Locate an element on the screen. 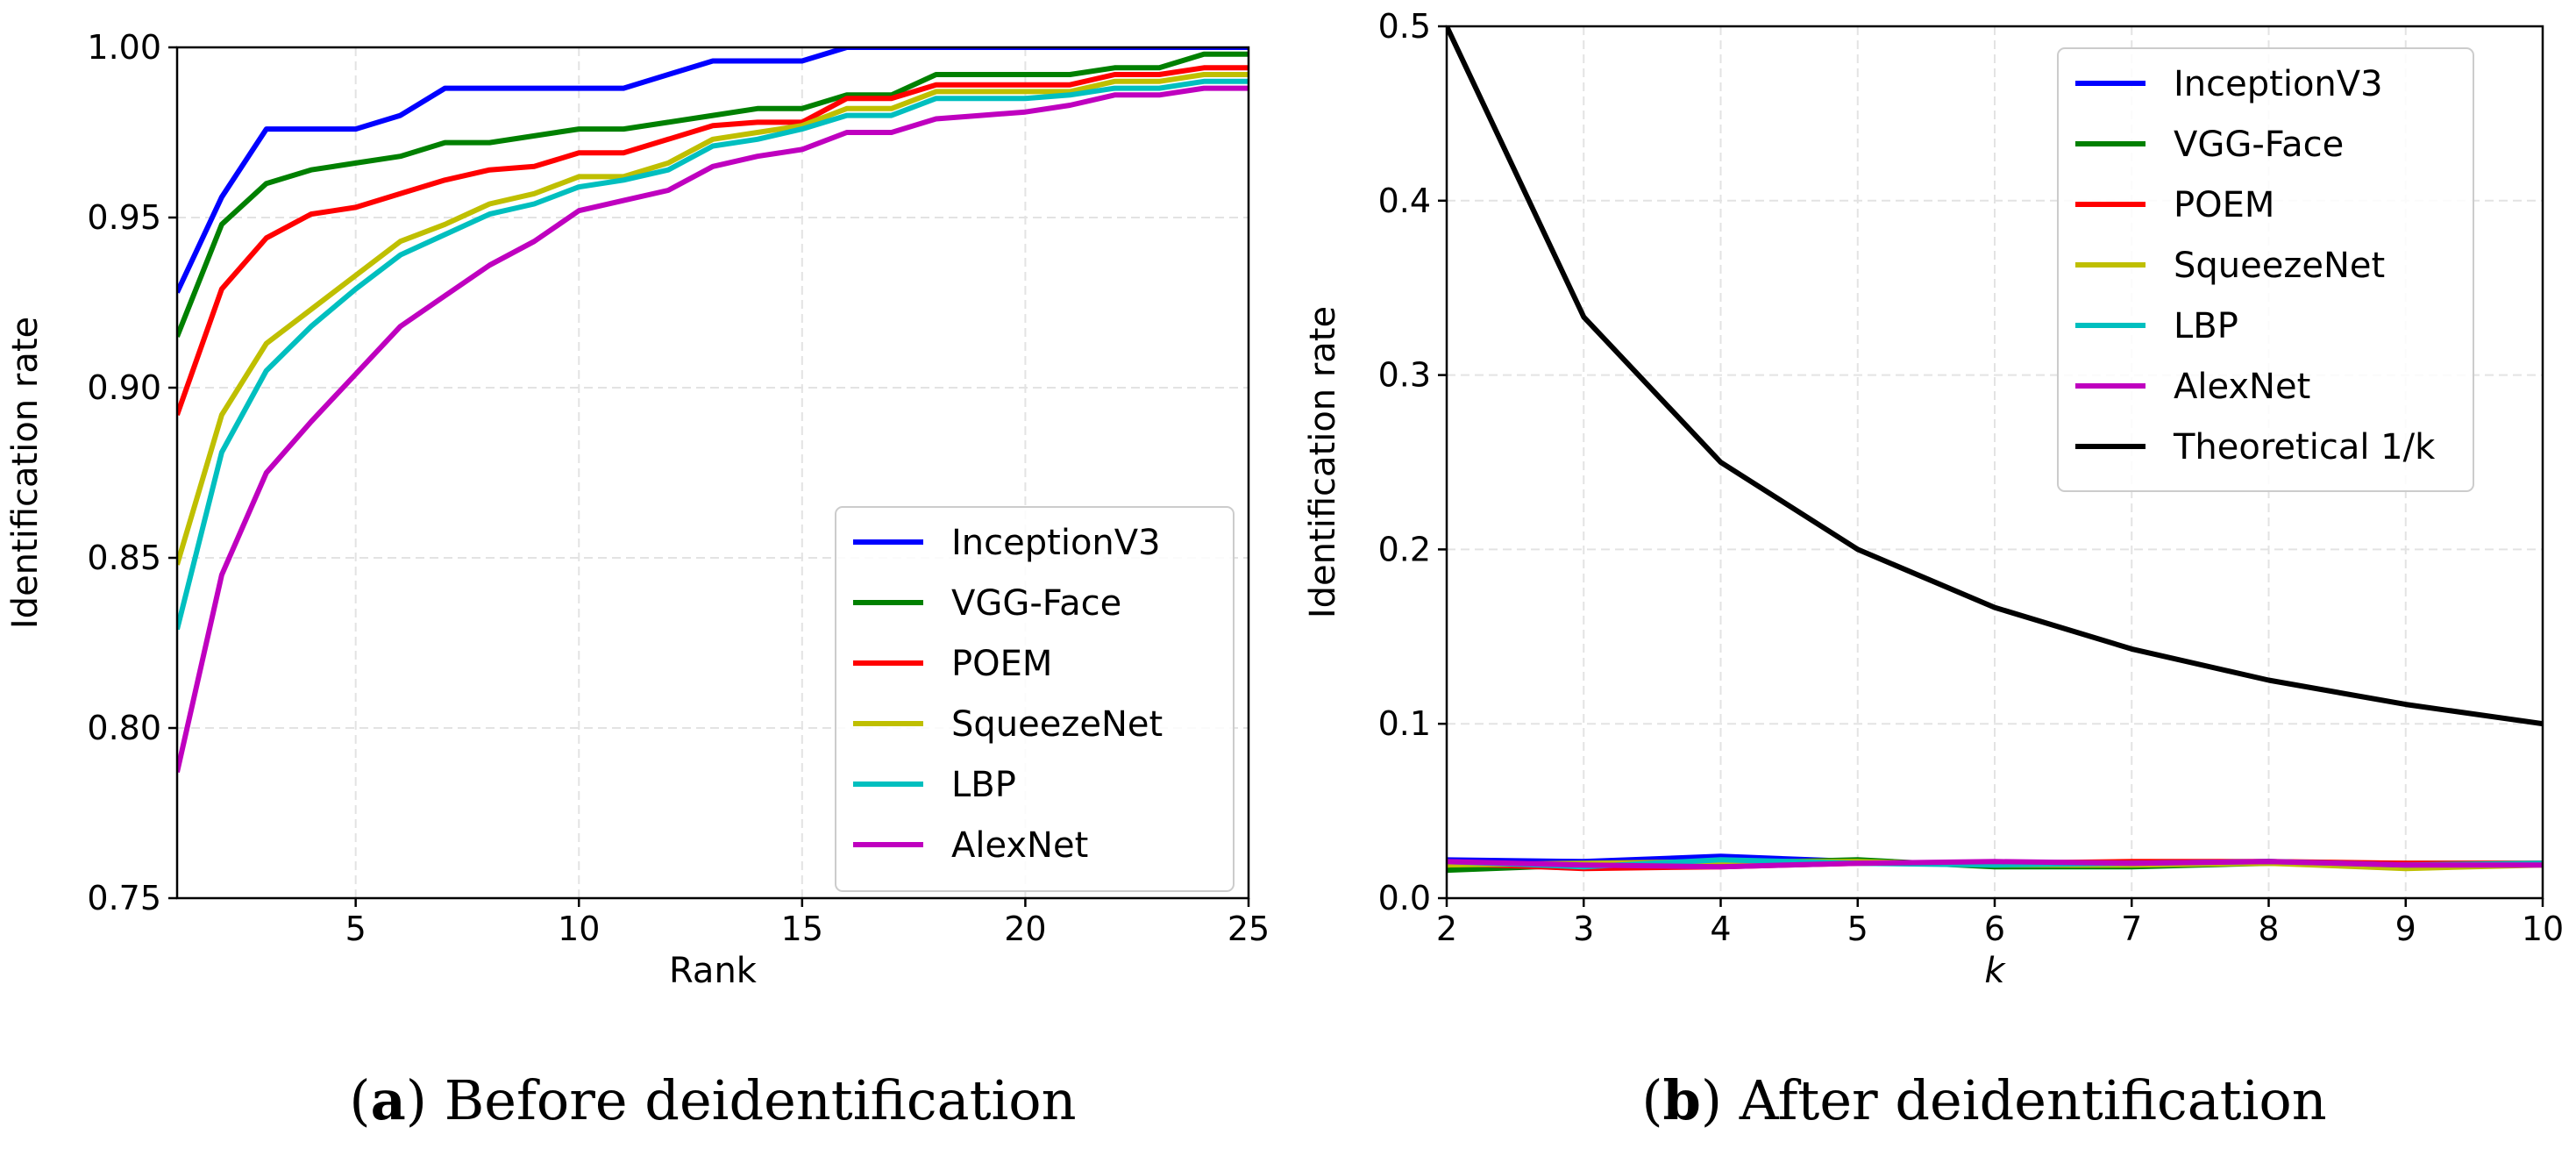  caption-part: a is located at coordinates (388, 1100).